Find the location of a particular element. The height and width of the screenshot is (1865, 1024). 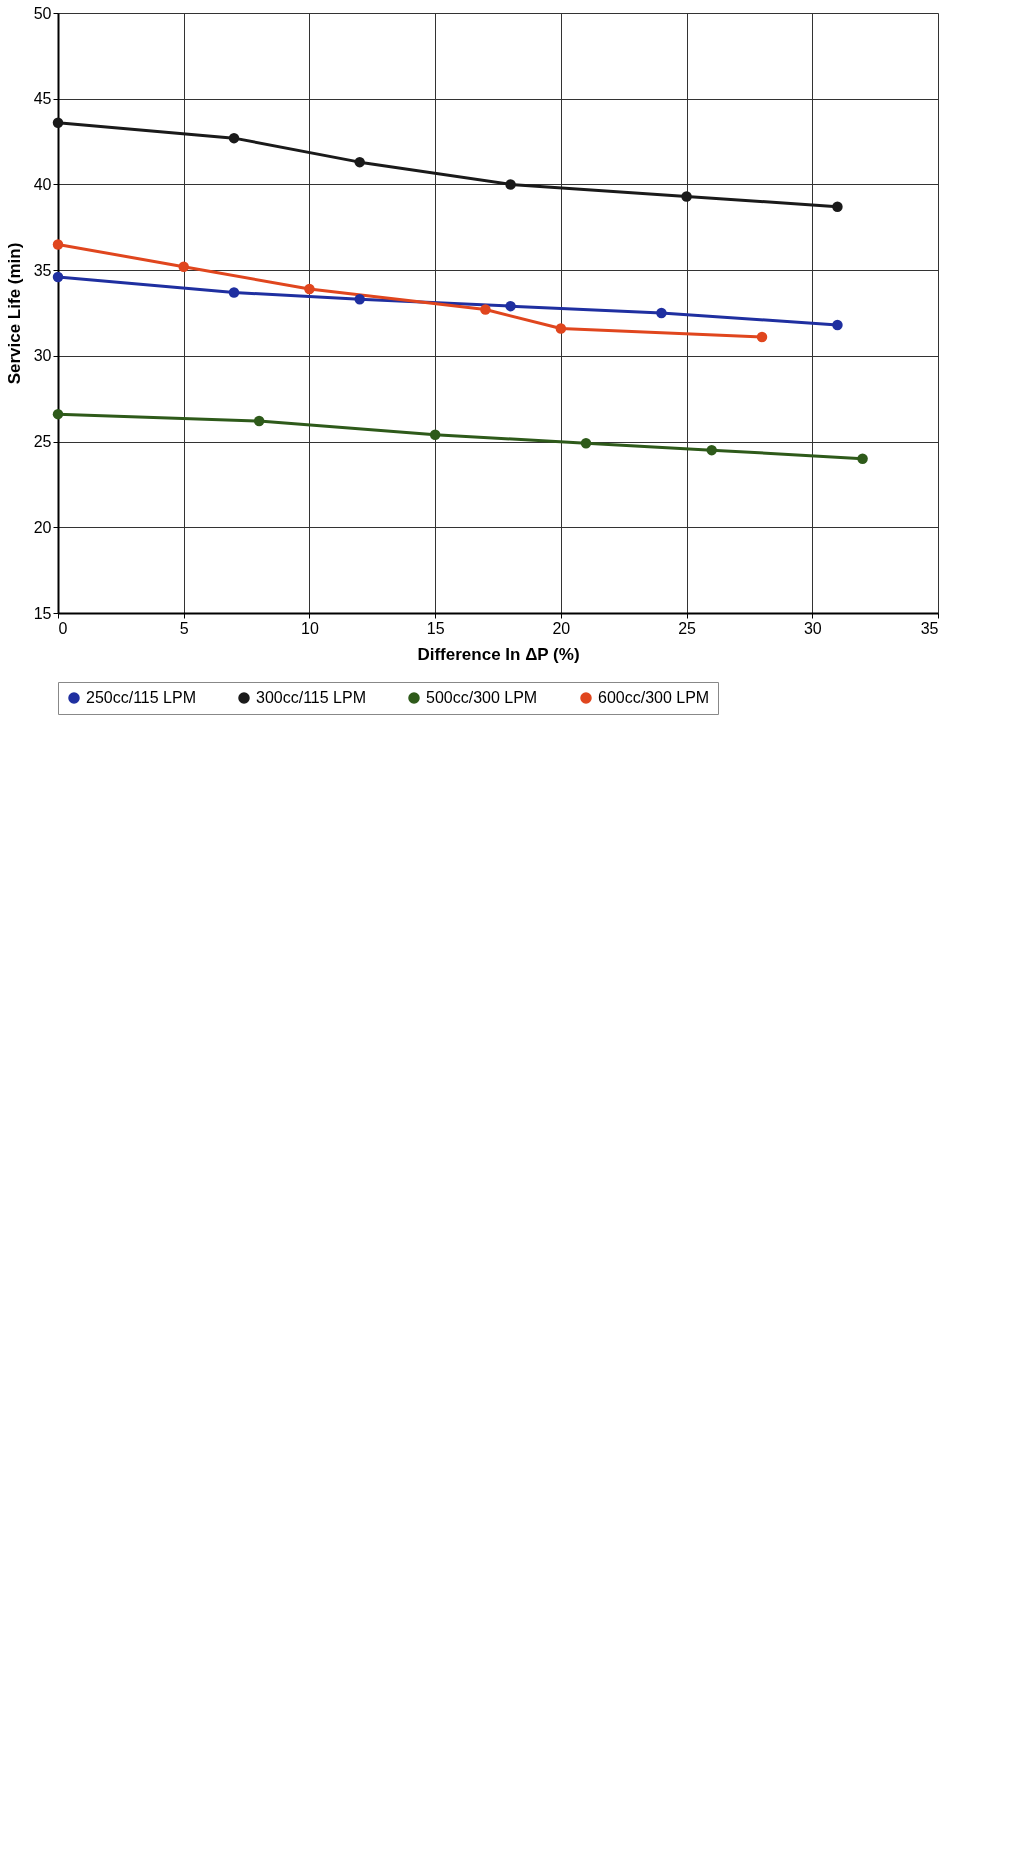

y-tick-label: 30 is located at coordinates (42, 356).